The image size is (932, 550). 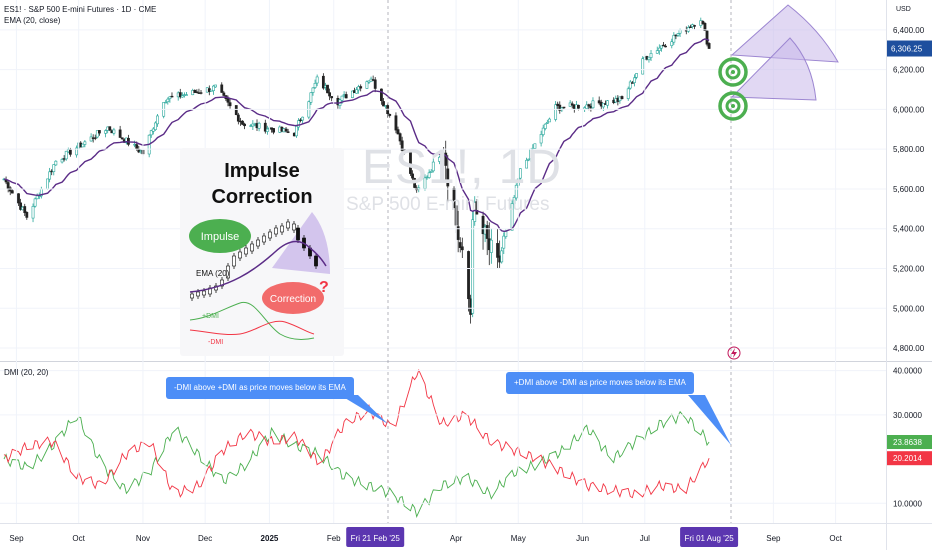 I want to click on price-axis-label: 5,200.00, so click(x=909, y=269).